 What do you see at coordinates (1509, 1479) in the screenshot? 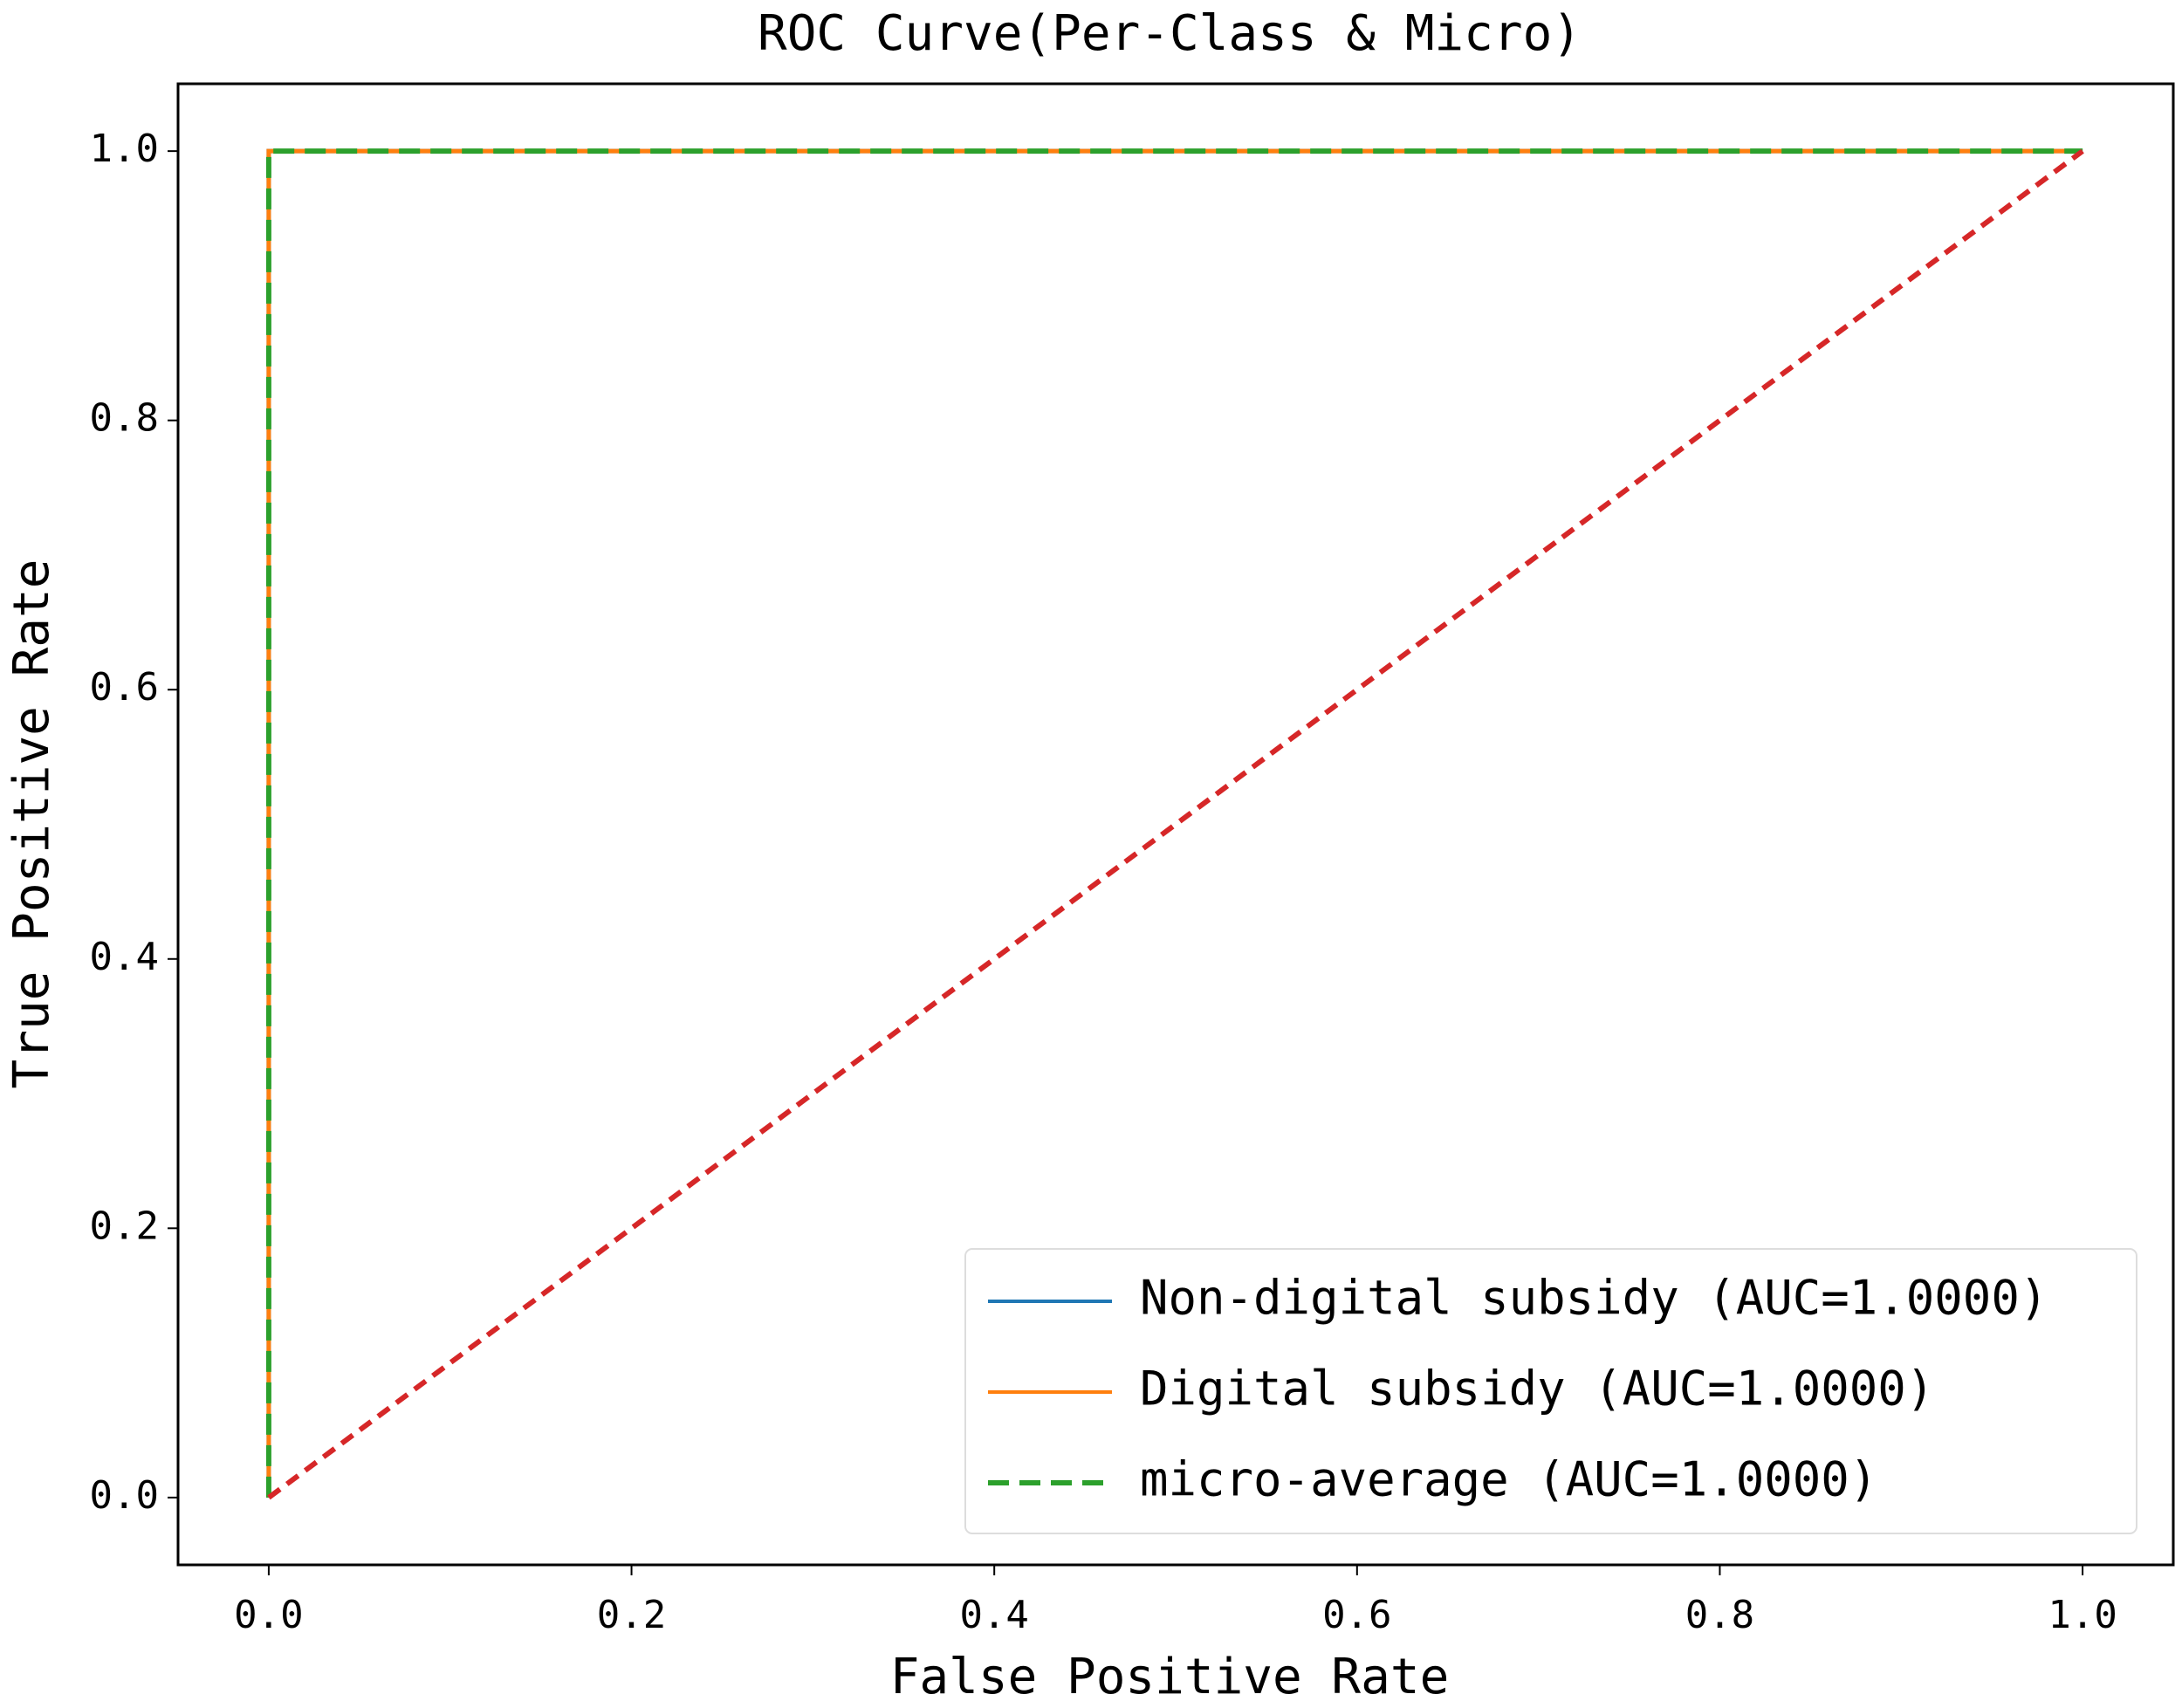
I see `legend-label: micro-average (AUC=1.0000)` at bounding box center [1509, 1479].